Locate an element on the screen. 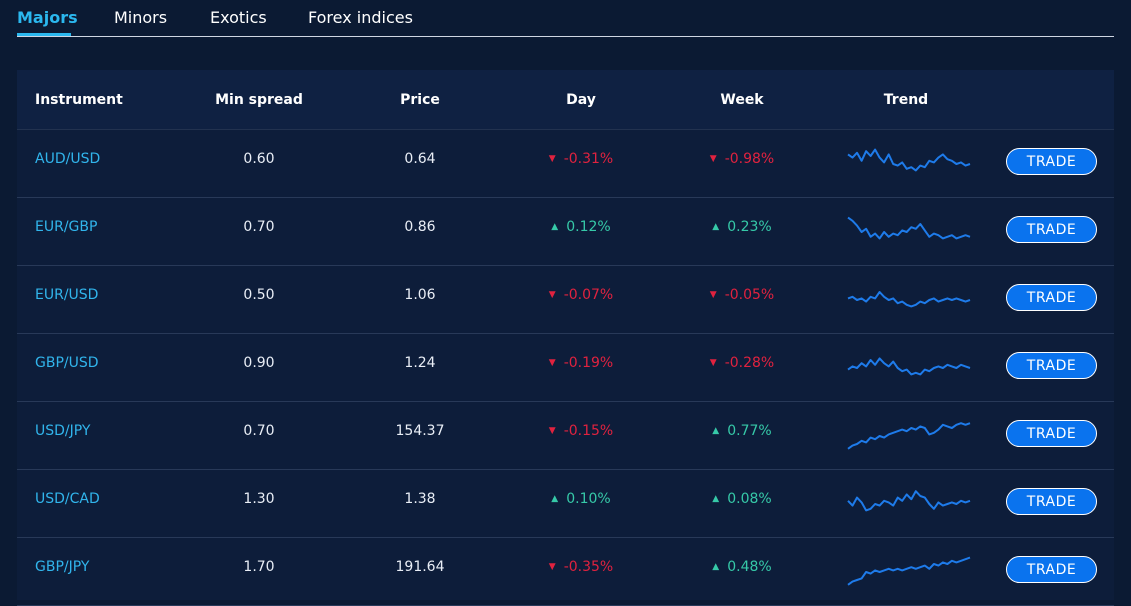  day-change: ▼ -0.15% is located at coordinates (581, 431).